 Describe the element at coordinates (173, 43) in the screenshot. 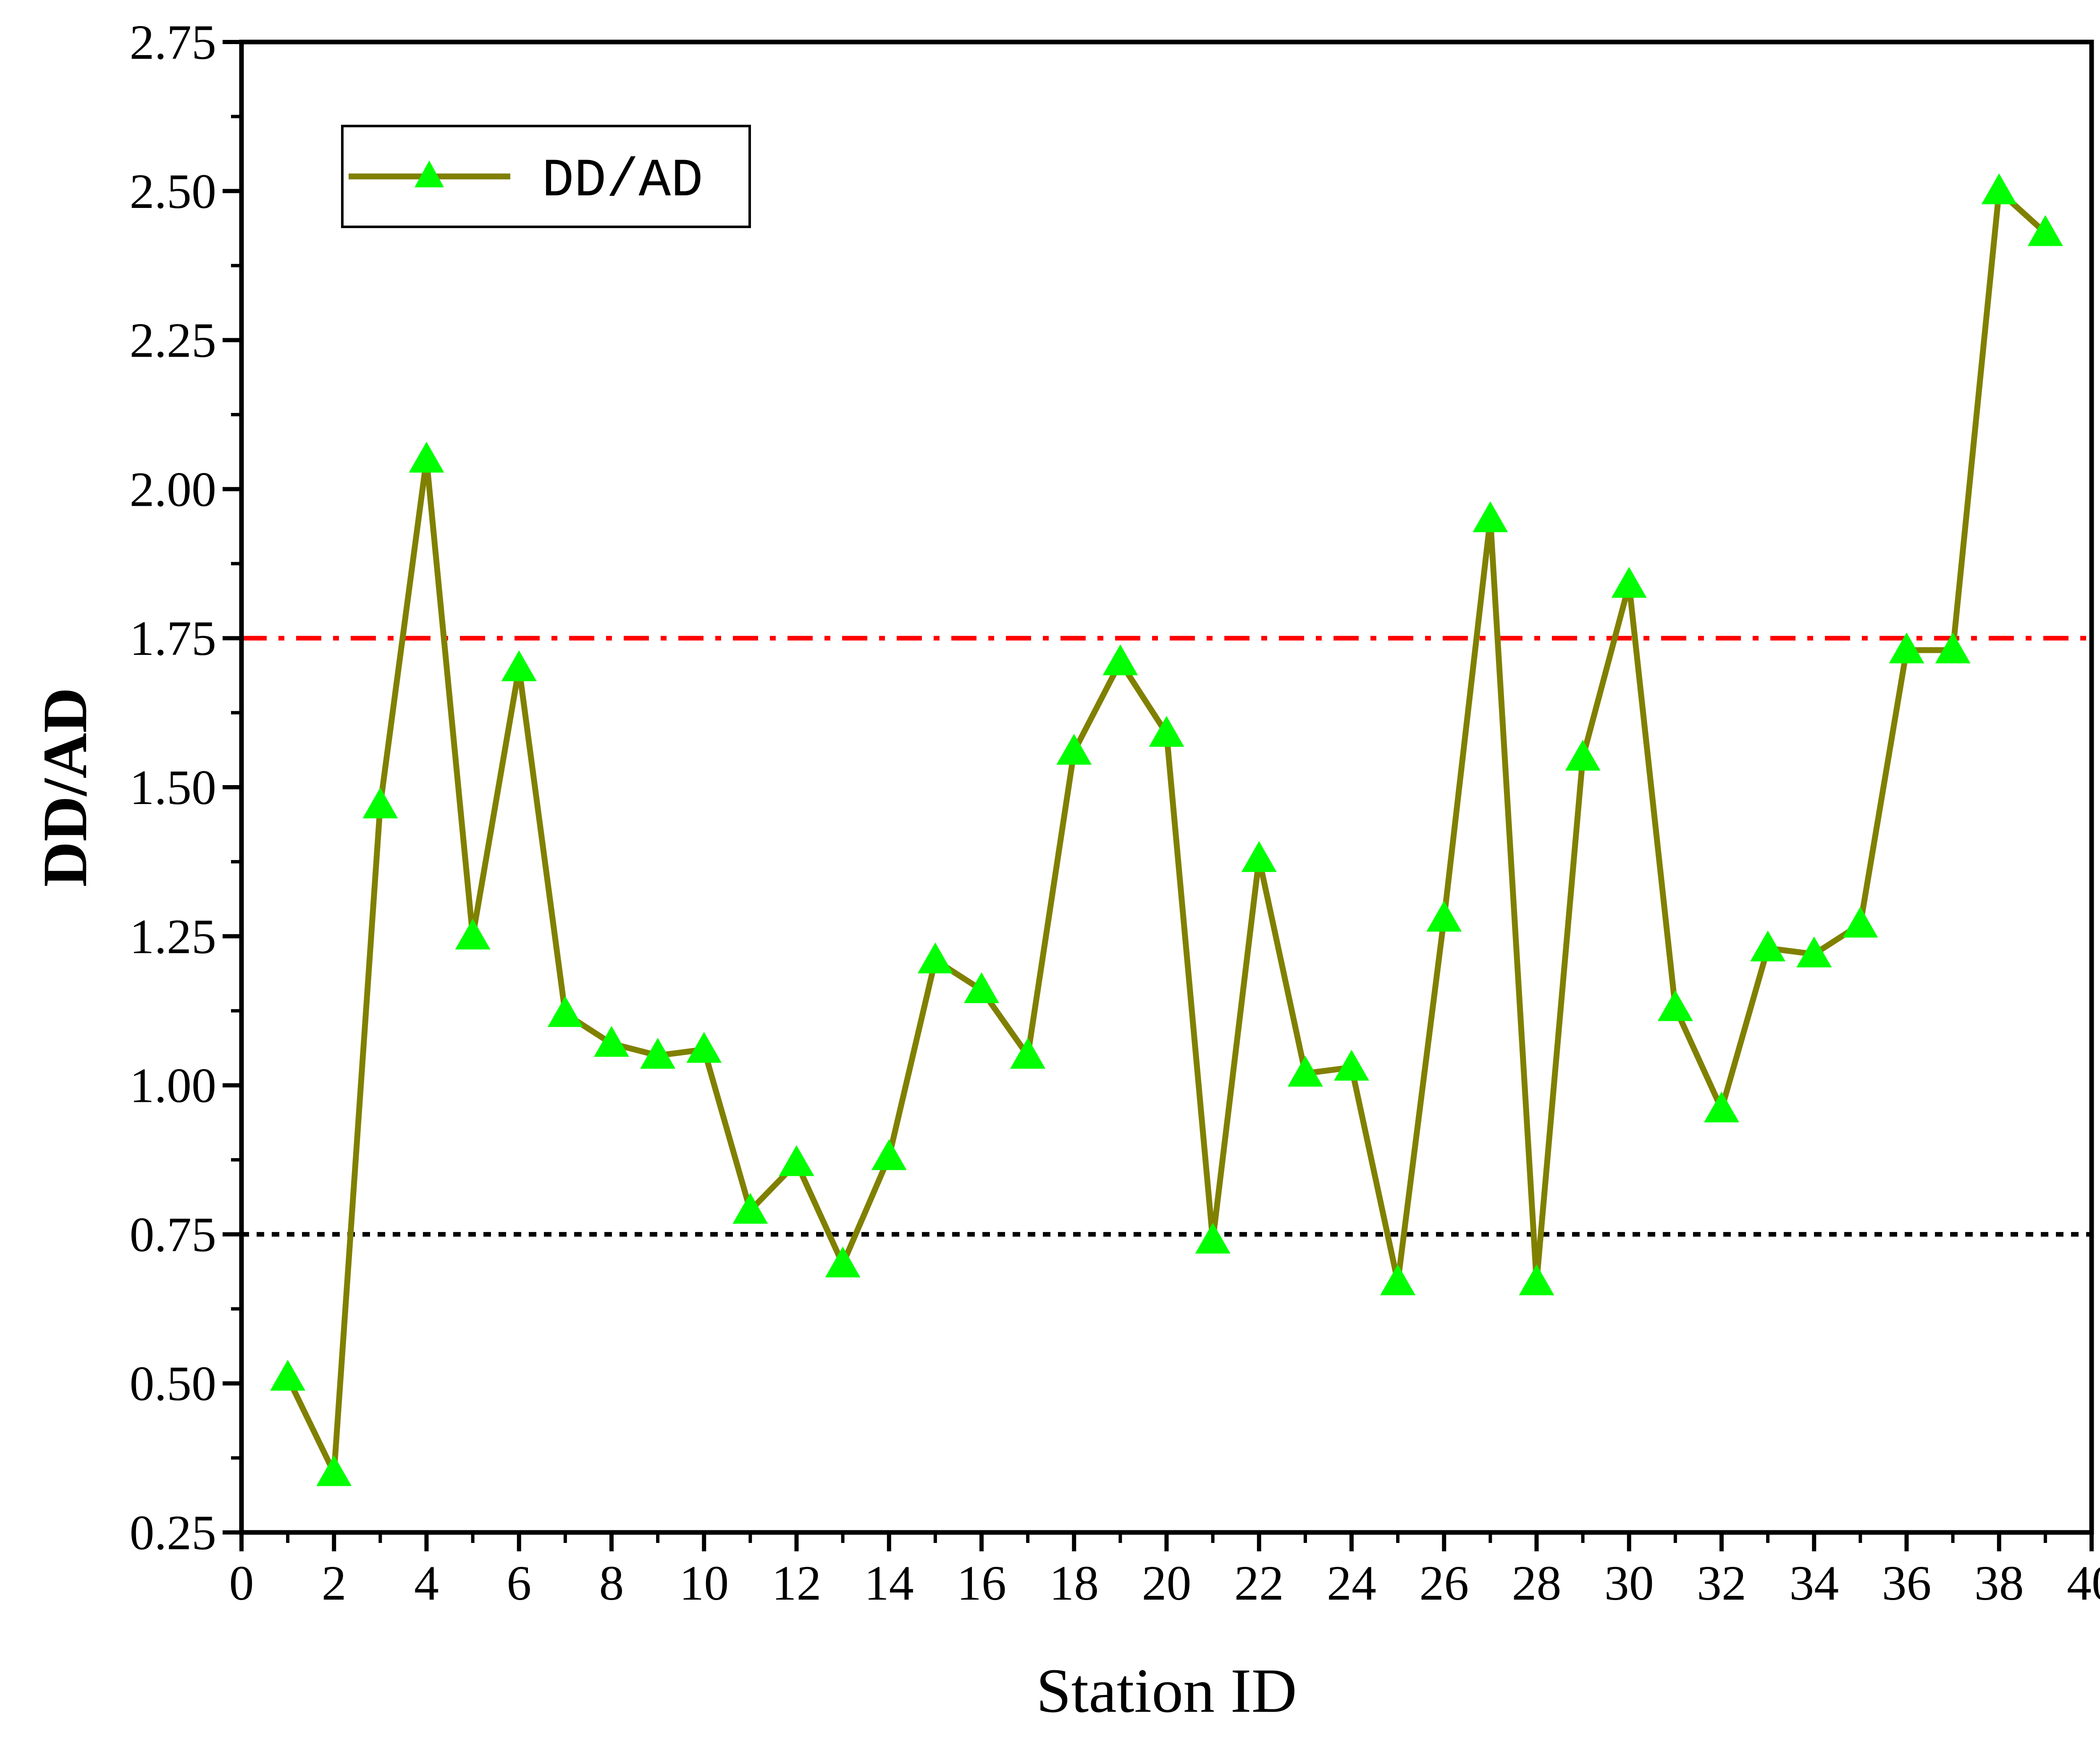

I see `y-tick-label: 2.75` at that location.